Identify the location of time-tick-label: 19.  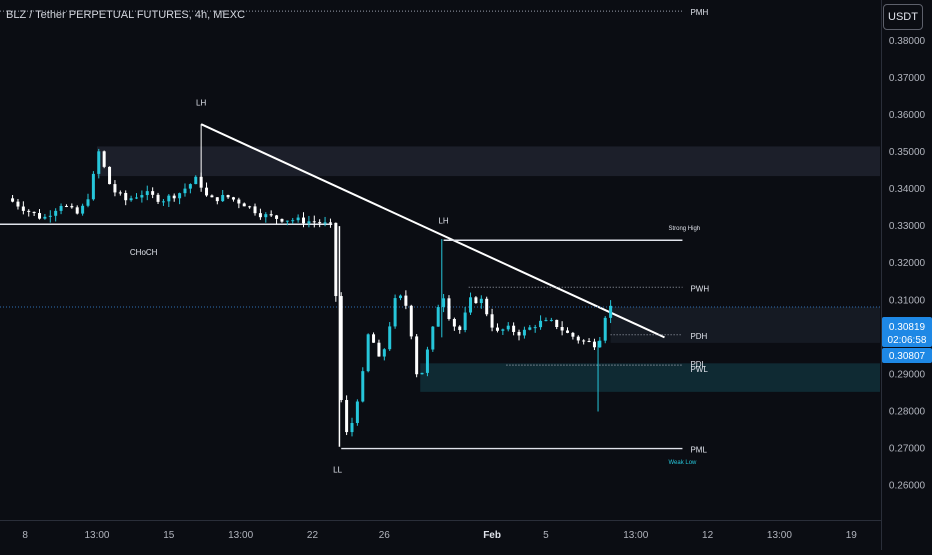
(852, 535).